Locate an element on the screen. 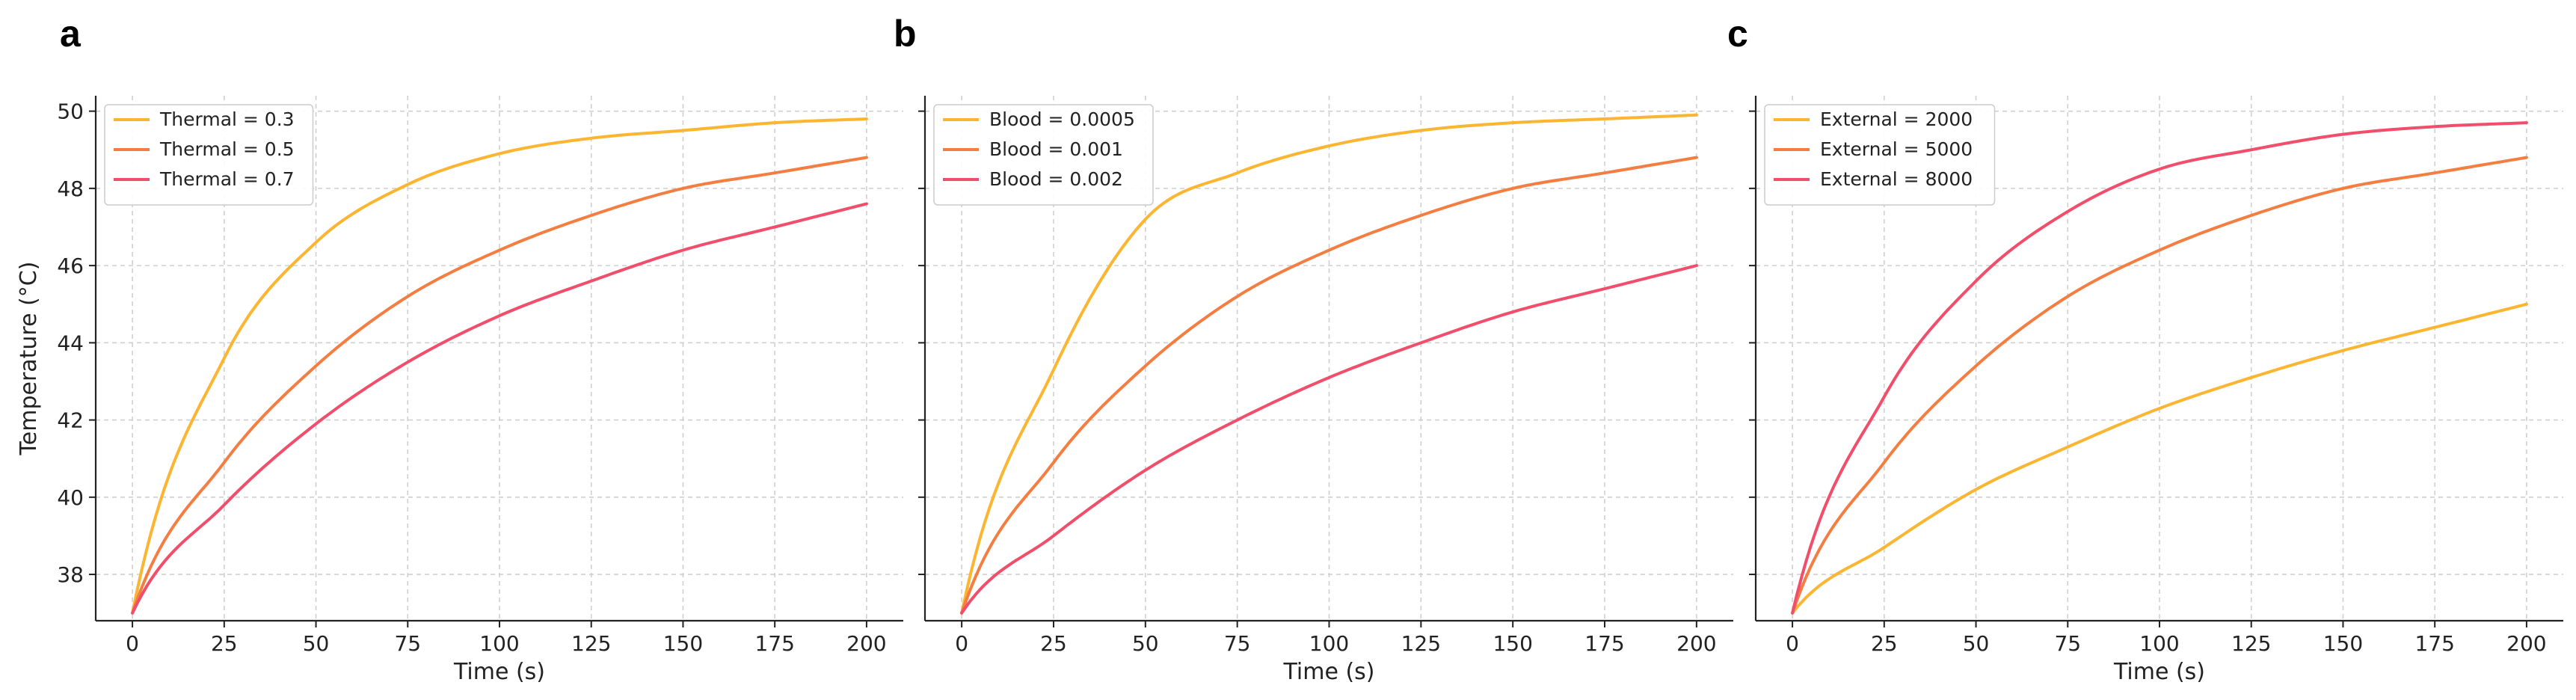  y-tick-label: 48 is located at coordinates (70, 188).